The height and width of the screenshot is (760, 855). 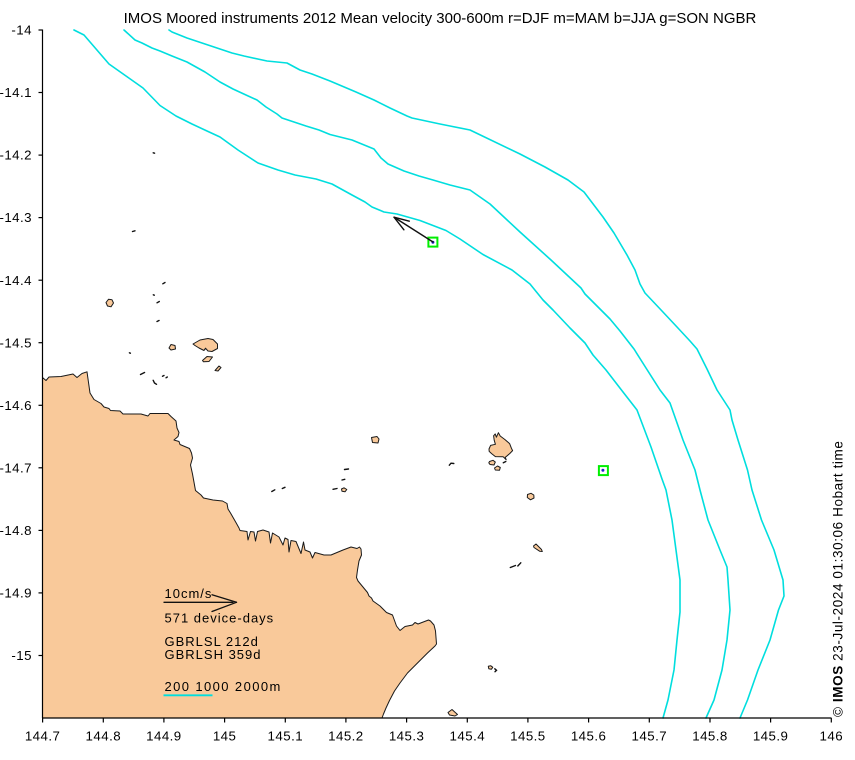 What do you see at coordinates (16, 593) in the screenshot?
I see `svg-text: -14.9` at bounding box center [16, 593].